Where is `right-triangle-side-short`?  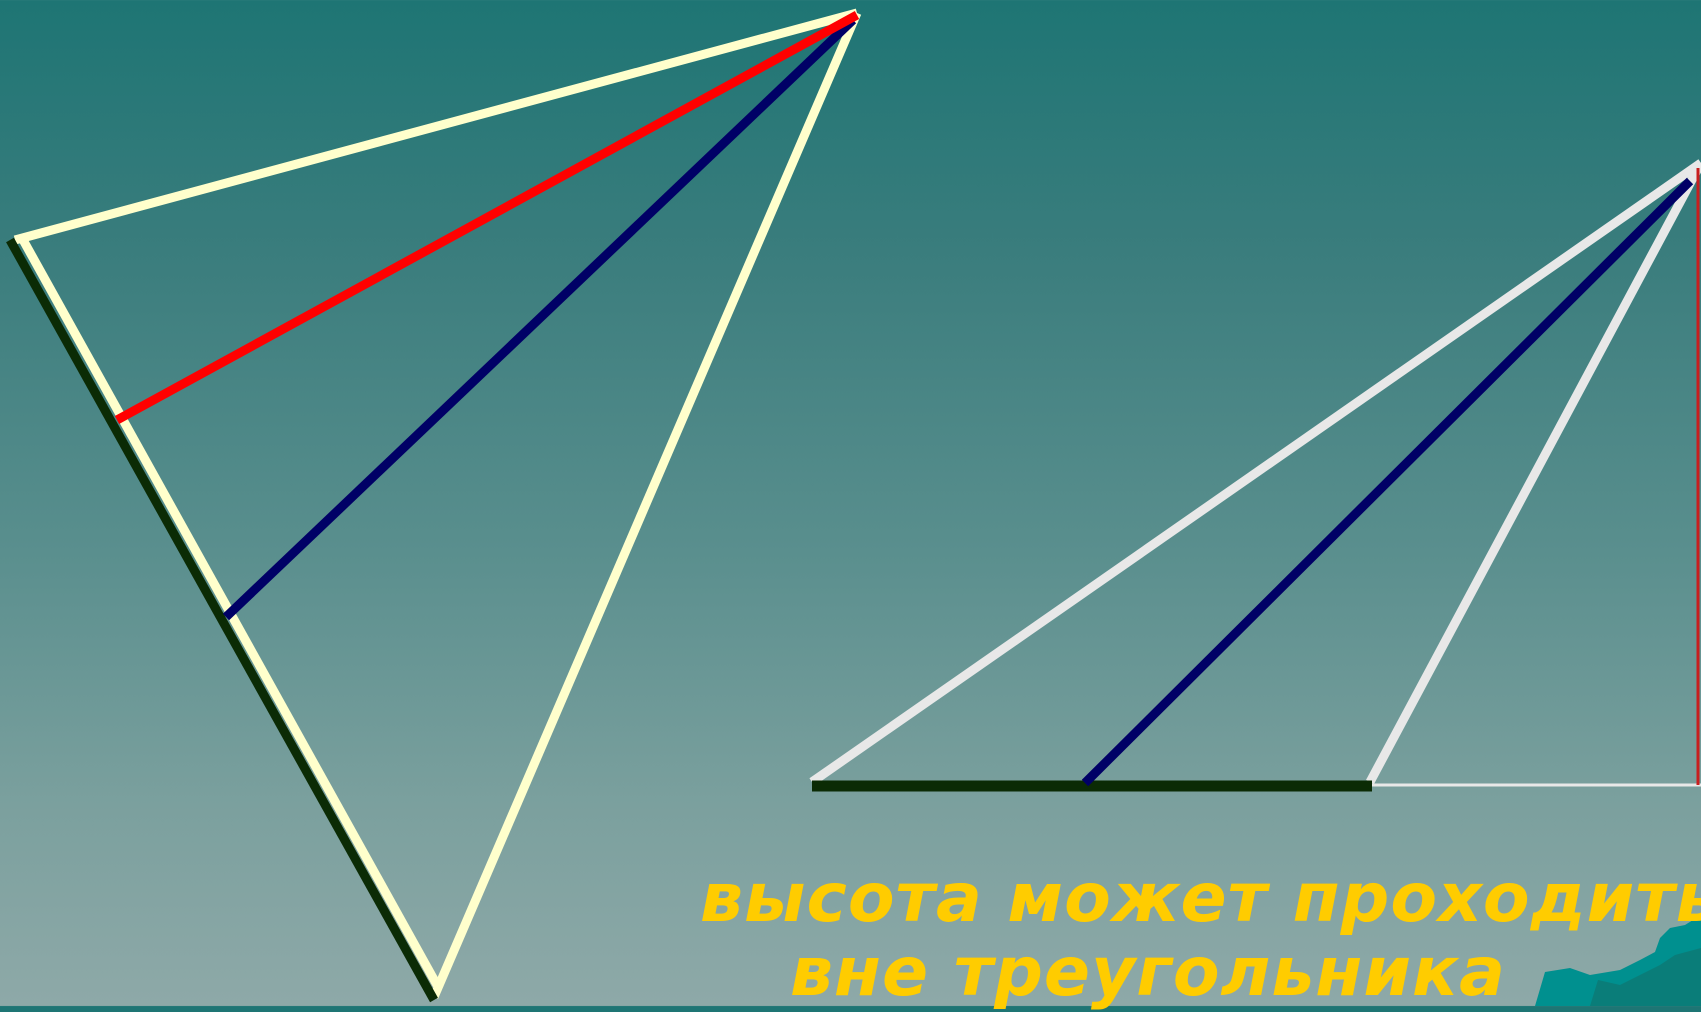 right-triangle-side-short is located at coordinates (1533, 472).